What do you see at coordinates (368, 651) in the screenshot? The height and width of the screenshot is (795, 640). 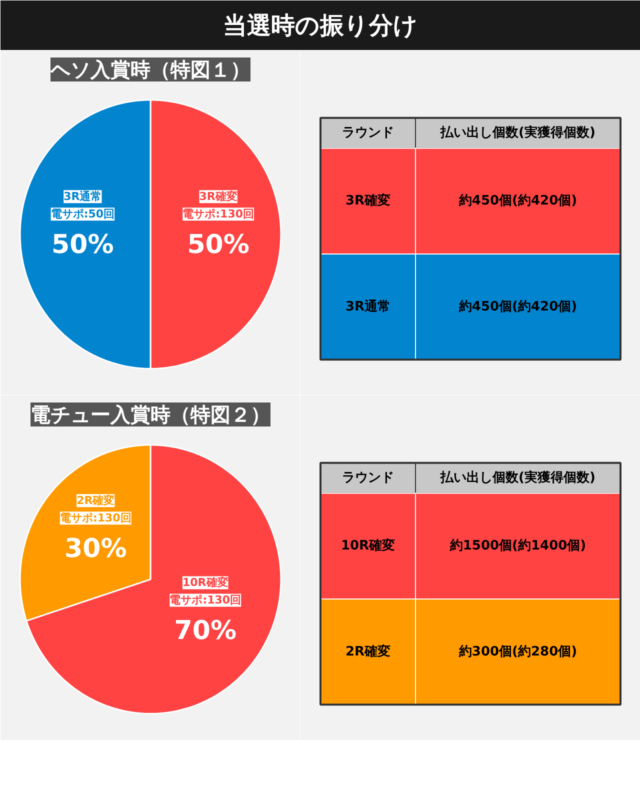 I see `text: 2R確変` at bounding box center [368, 651].